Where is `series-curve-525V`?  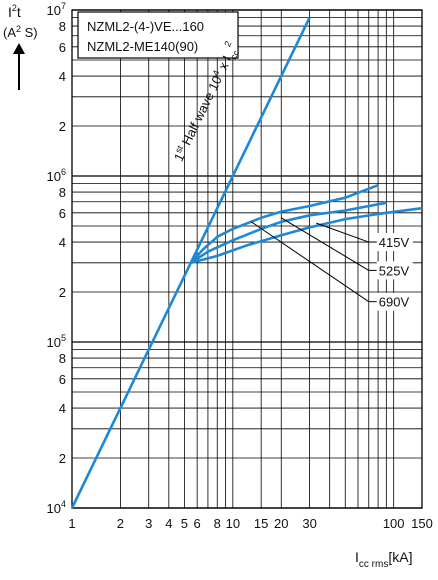
series-curve-525V is located at coordinates (288, 232).